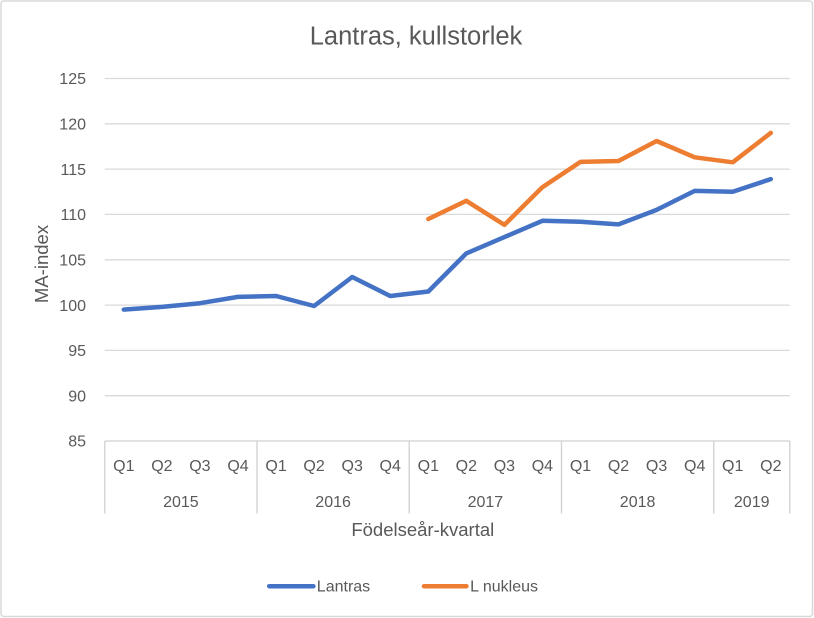  I want to click on svg-text: 105, so click(72, 261).